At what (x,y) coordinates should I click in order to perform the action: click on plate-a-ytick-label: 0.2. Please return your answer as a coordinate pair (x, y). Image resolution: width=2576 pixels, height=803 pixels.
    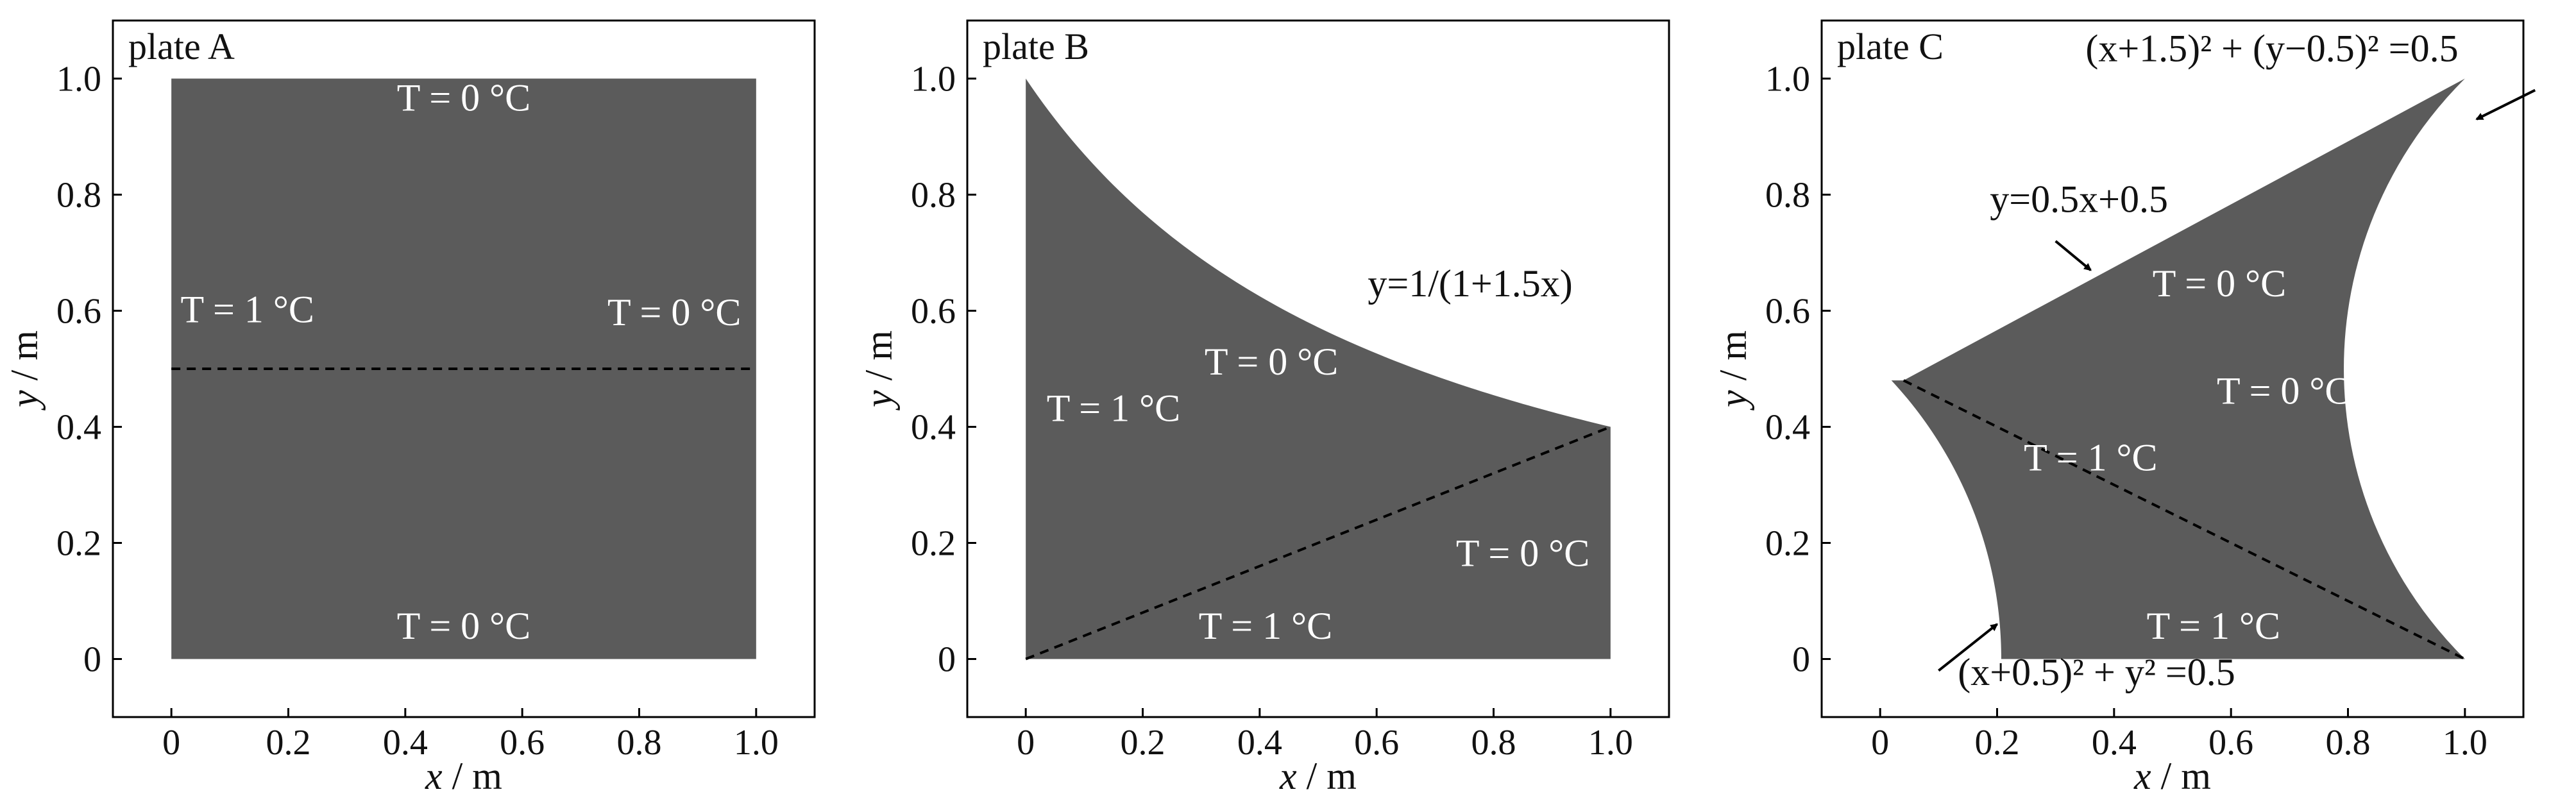
    Looking at the image, I should click on (78, 544).